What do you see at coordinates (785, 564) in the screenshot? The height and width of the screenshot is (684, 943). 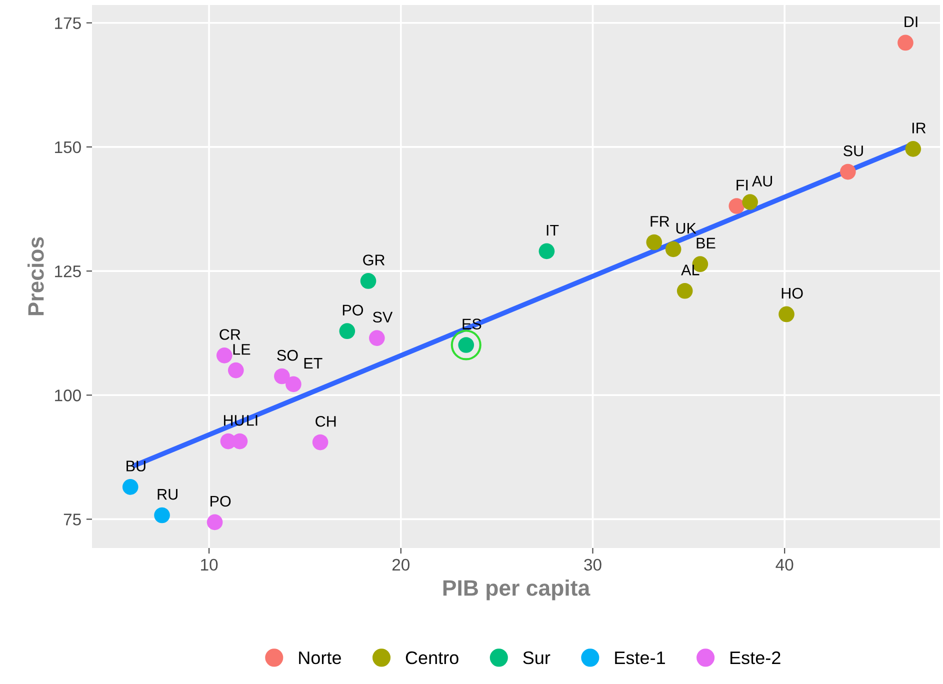 I see `x-tick-label: 40` at bounding box center [785, 564].